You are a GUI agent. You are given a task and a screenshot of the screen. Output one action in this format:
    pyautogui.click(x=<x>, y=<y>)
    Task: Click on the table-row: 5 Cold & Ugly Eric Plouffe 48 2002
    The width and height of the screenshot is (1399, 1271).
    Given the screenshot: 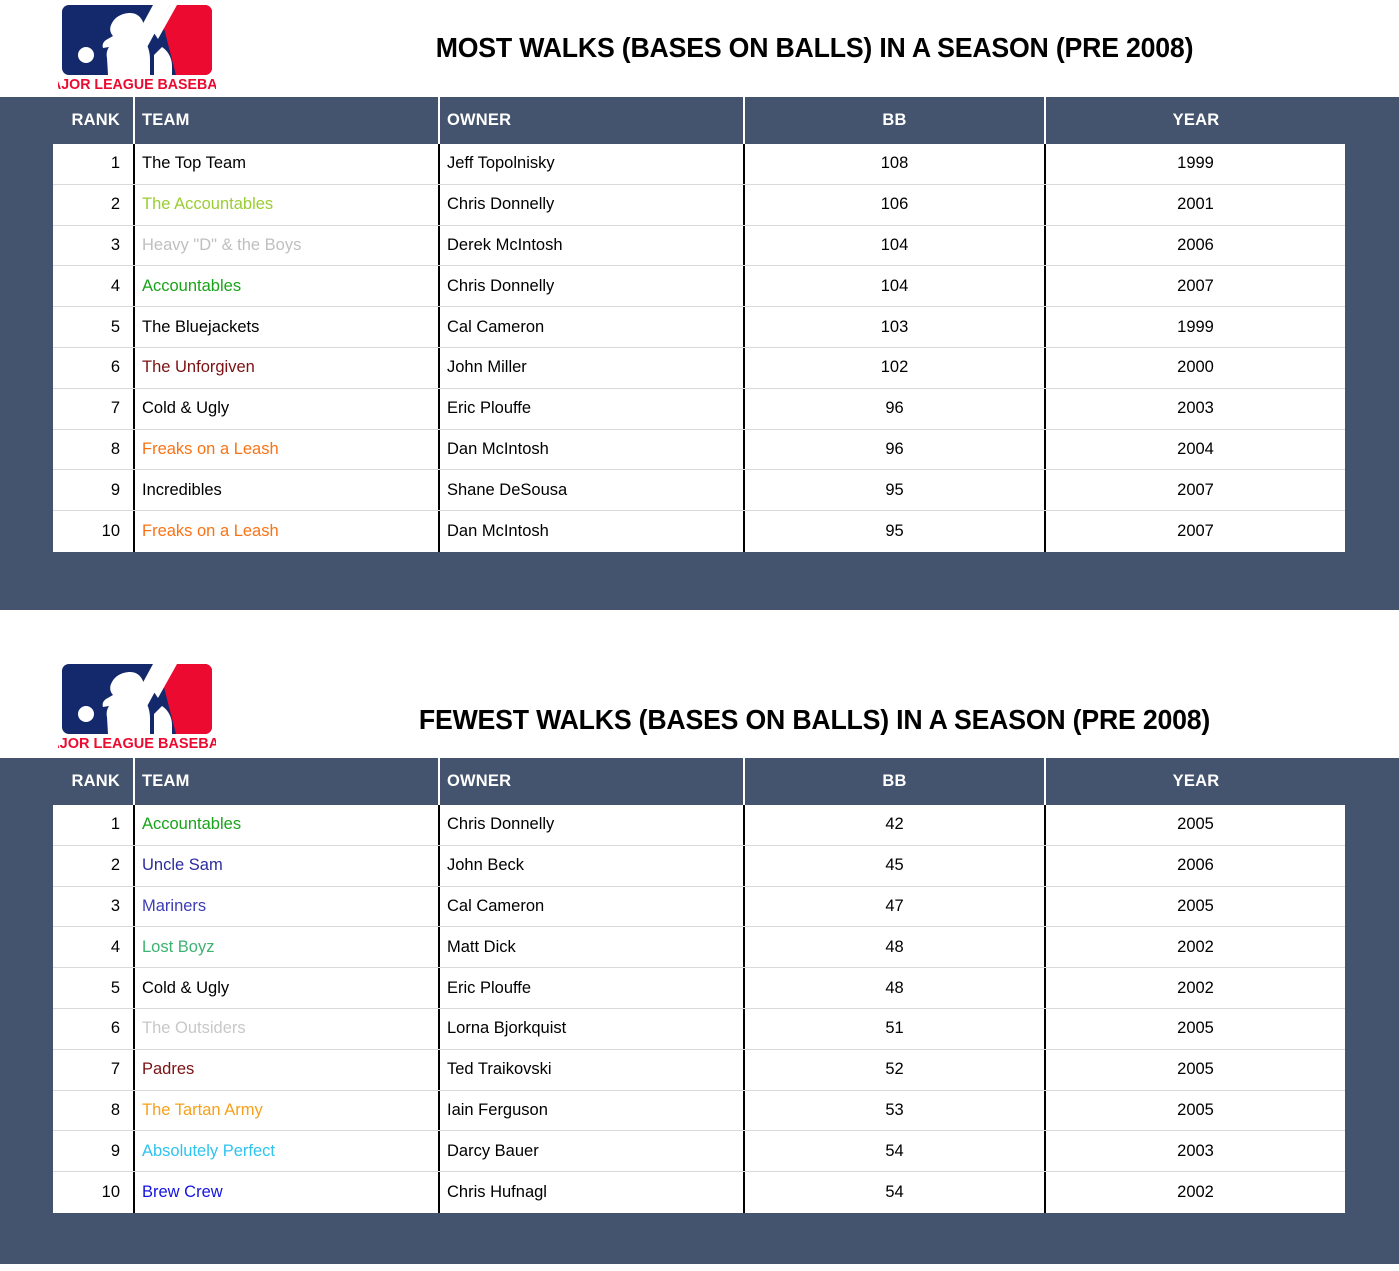 What is the action you would take?
    pyautogui.click(x=699, y=988)
    